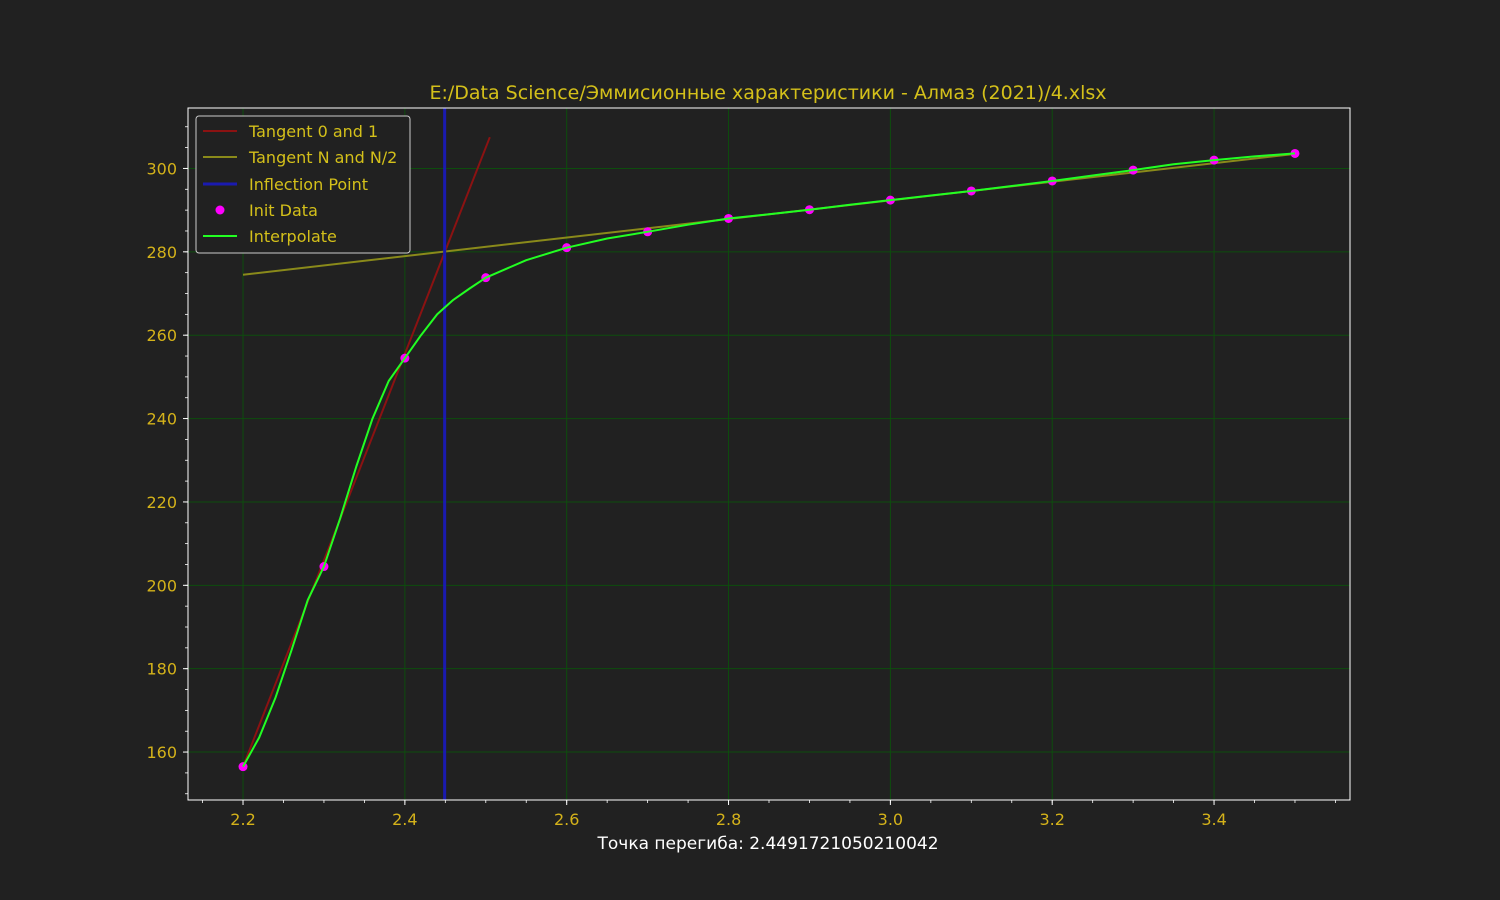 The image size is (1500, 900). What do you see at coordinates (161, 335) in the screenshot?
I see `y-tick-label: 260` at bounding box center [161, 335].